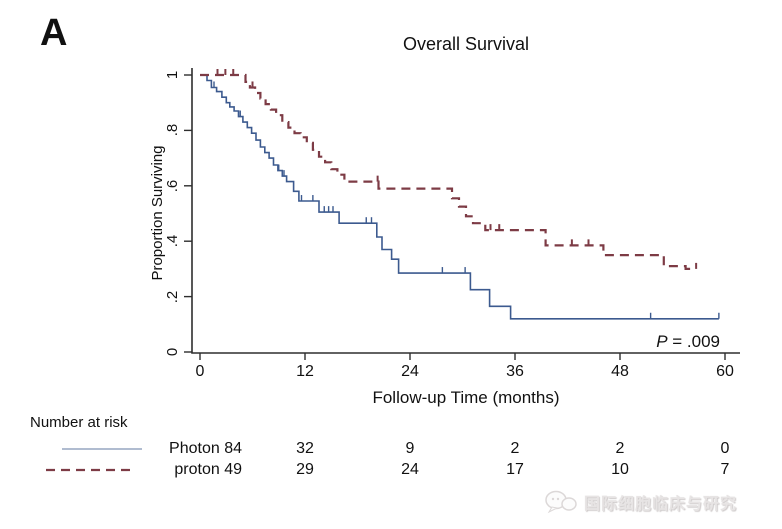 This screenshot has height=529, width=782. I want to click on risk-count: 29, so click(305, 469).